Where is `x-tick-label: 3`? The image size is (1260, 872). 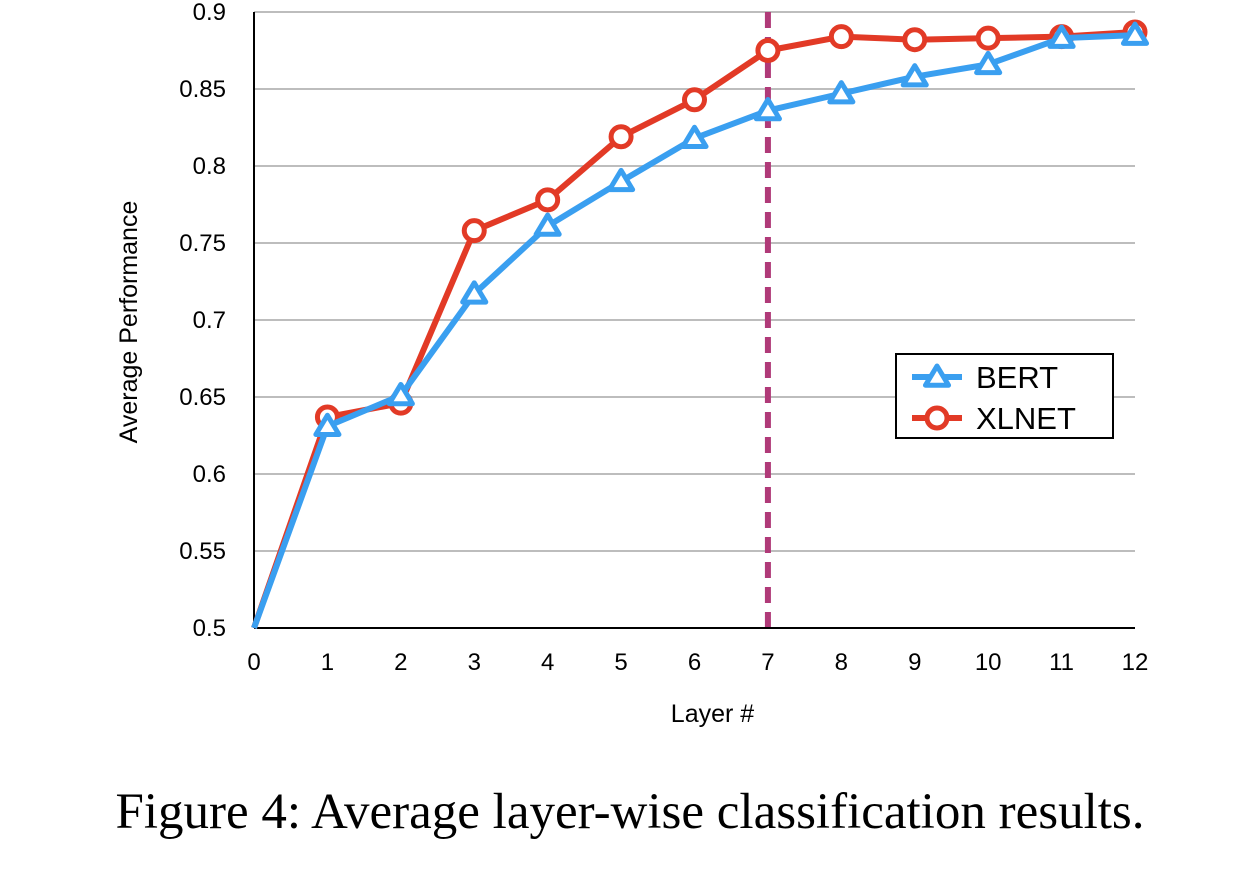 x-tick-label: 3 is located at coordinates (474, 662).